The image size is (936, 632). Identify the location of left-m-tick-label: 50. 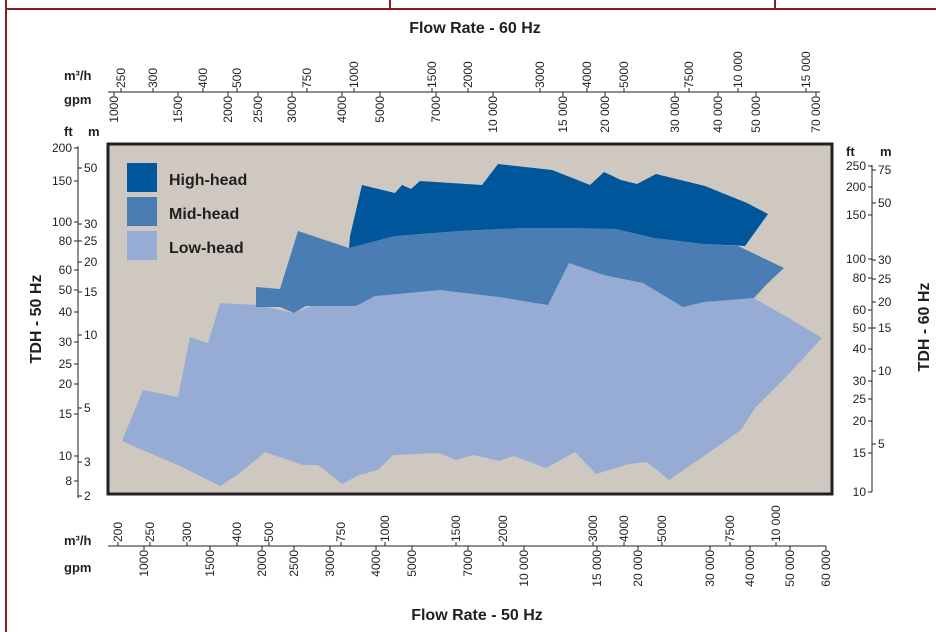
(91, 168).